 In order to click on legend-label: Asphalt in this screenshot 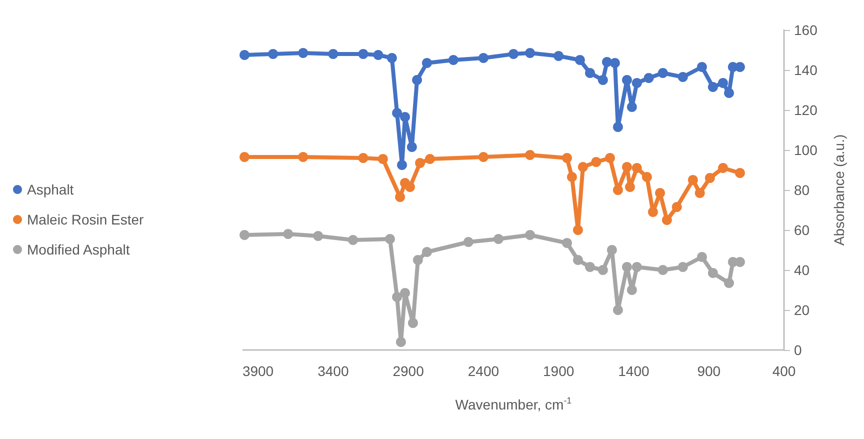, I will do `click(50, 190)`.